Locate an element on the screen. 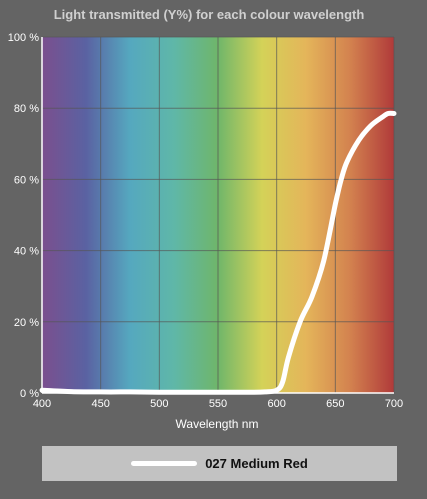 This screenshot has height=499, width=427. x-tick-label-700: 700 is located at coordinates (394, 404).